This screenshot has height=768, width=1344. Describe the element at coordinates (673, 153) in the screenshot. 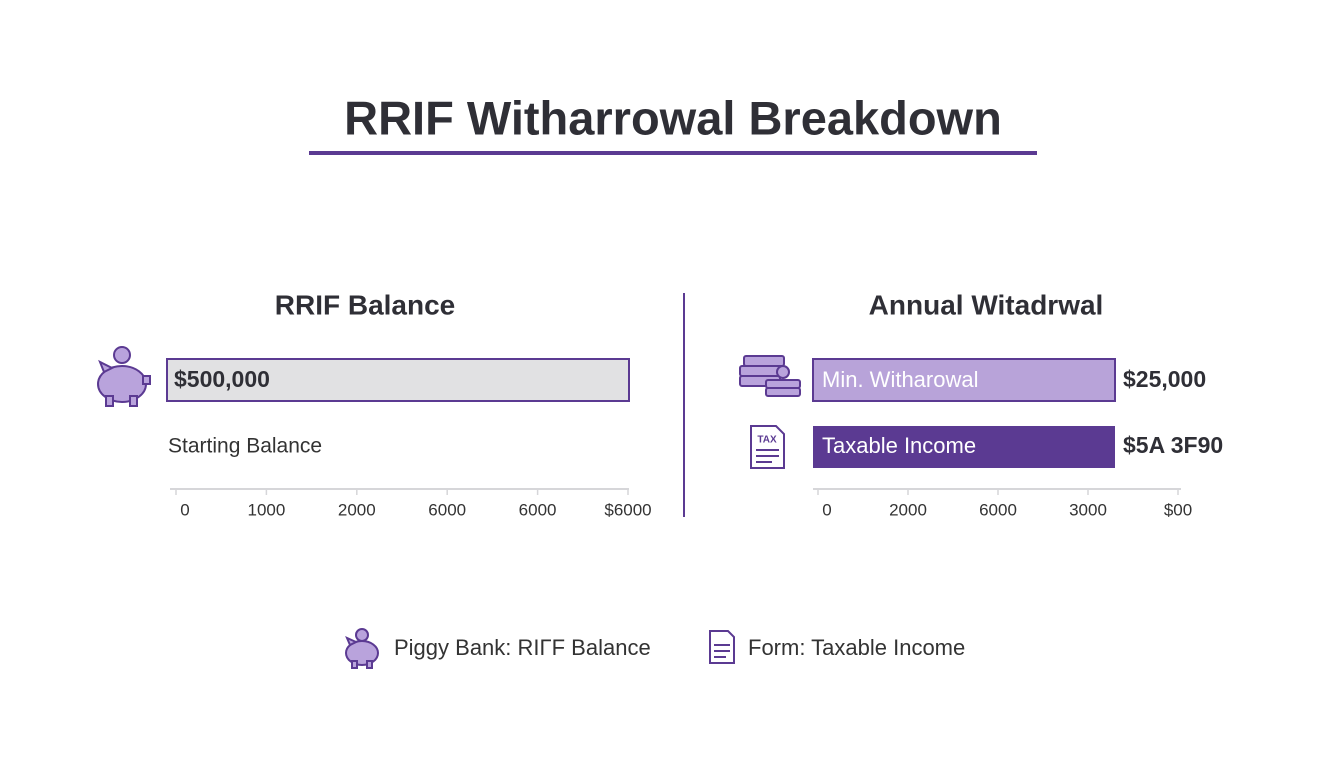

I see `title-underline` at that location.